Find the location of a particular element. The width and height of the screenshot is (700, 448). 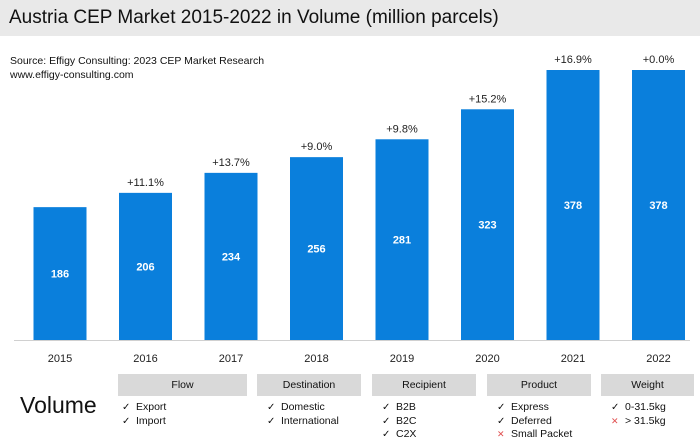

recipient-item: ✓ C2X is located at coordinates (399, 434).